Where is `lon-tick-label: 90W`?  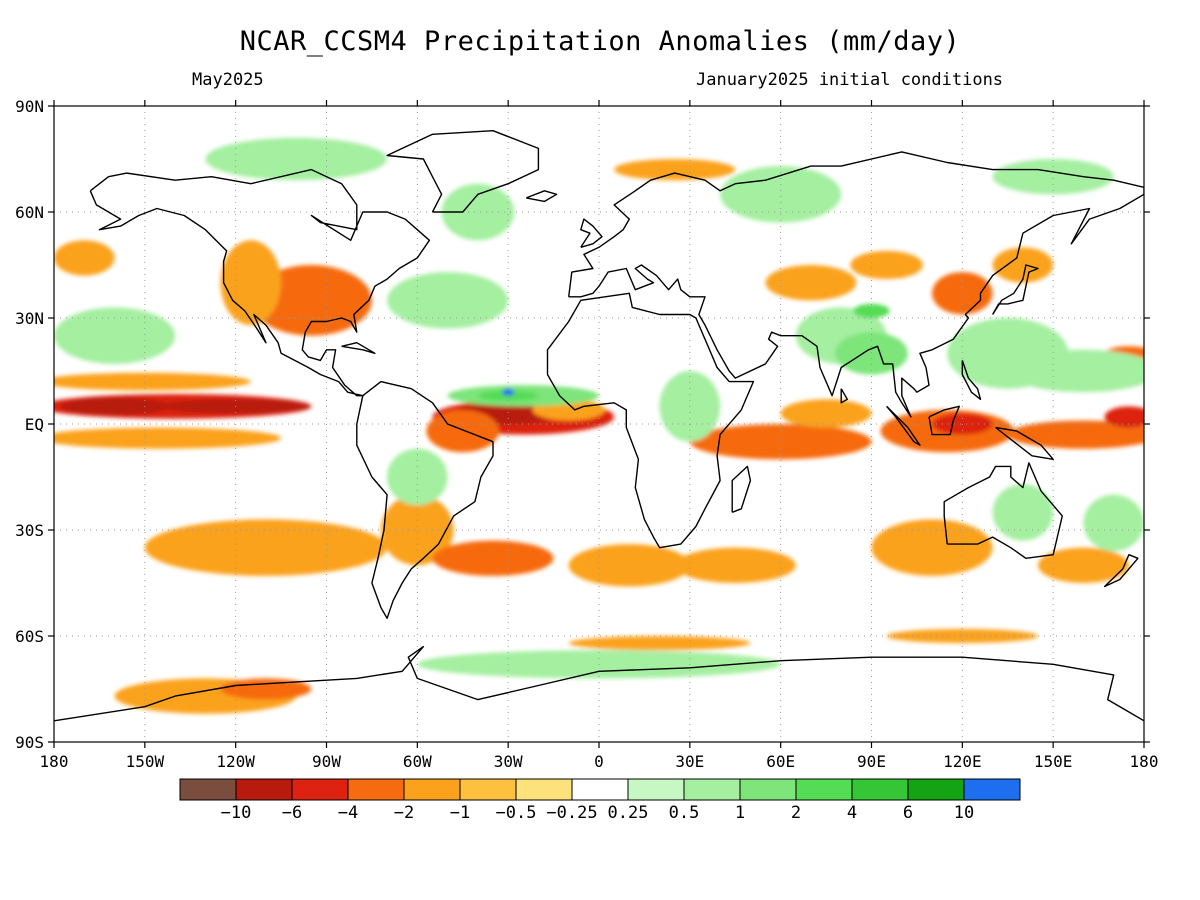
lon-tick-label: 90W is located at coordinates (326, 761).